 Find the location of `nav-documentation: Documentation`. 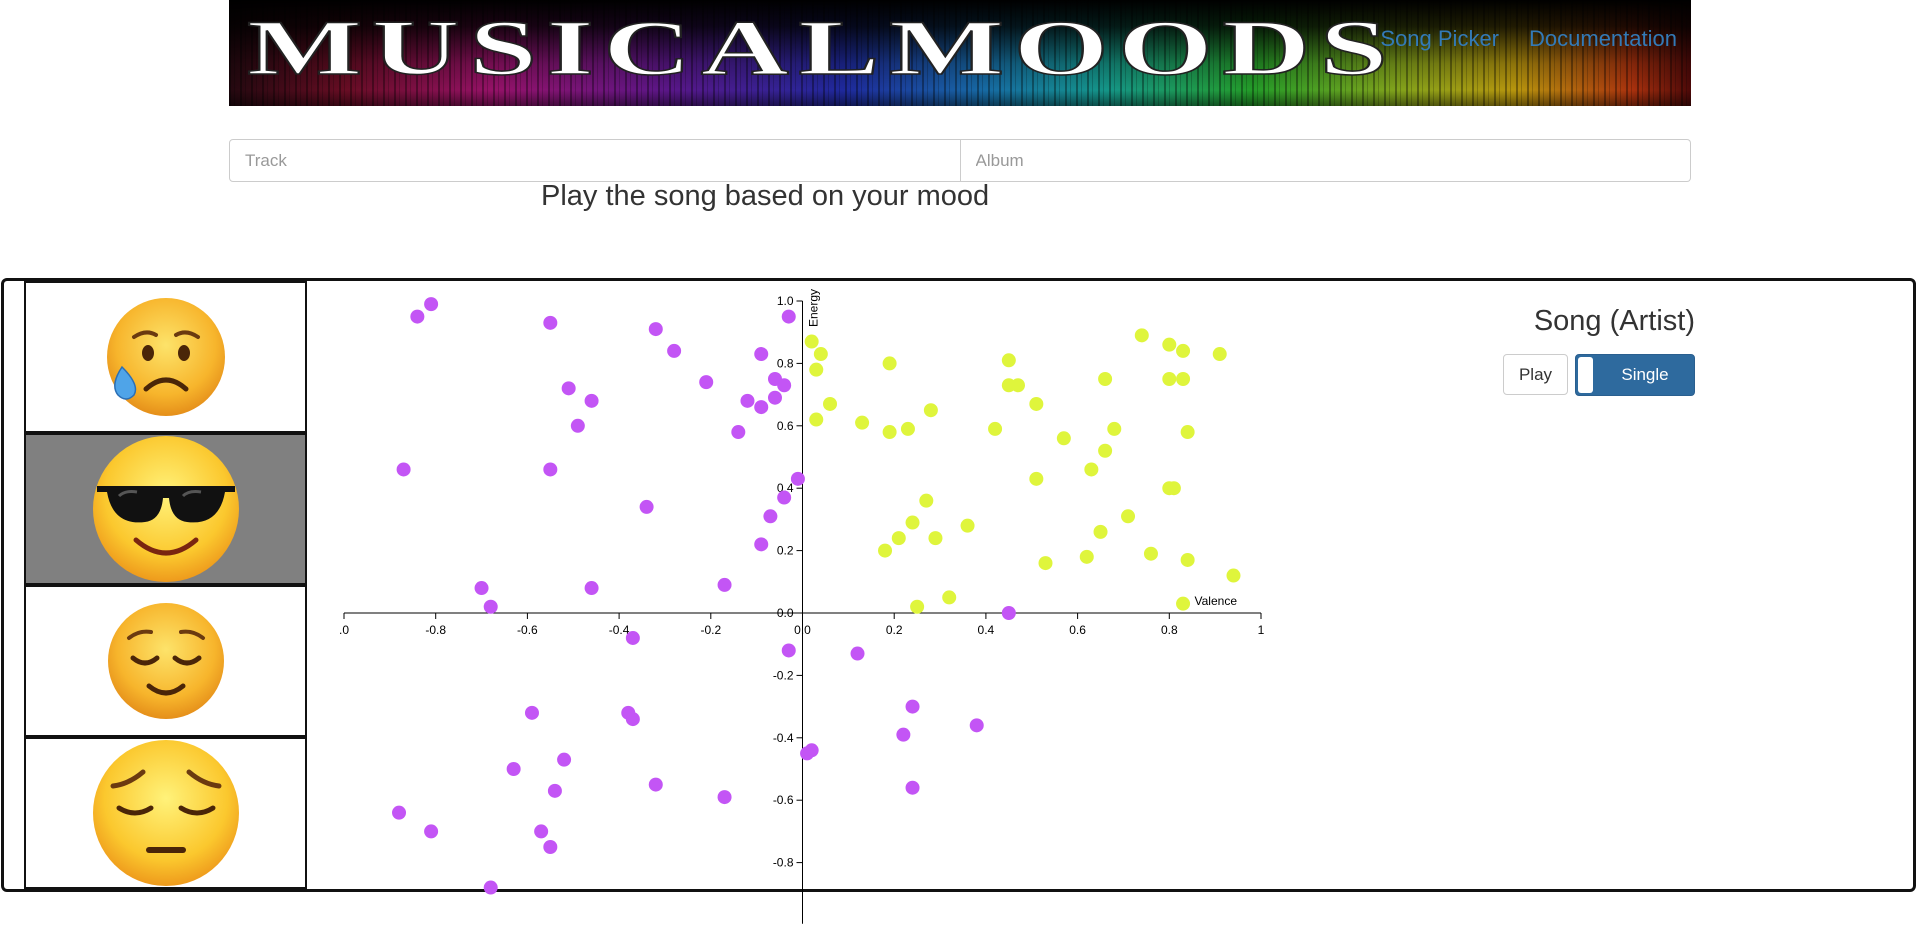

nav-documentation: Documentation is located at coordinates (1603, 38).